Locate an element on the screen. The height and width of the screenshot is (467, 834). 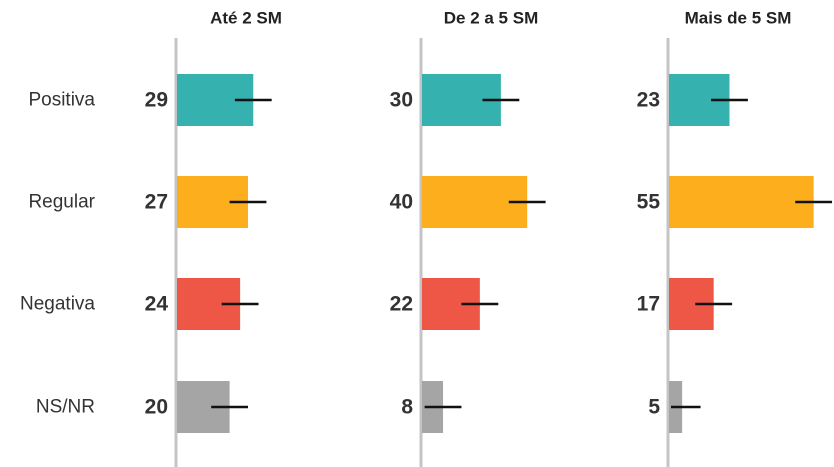
value-label: 22 is located at coordinates (401, 304).